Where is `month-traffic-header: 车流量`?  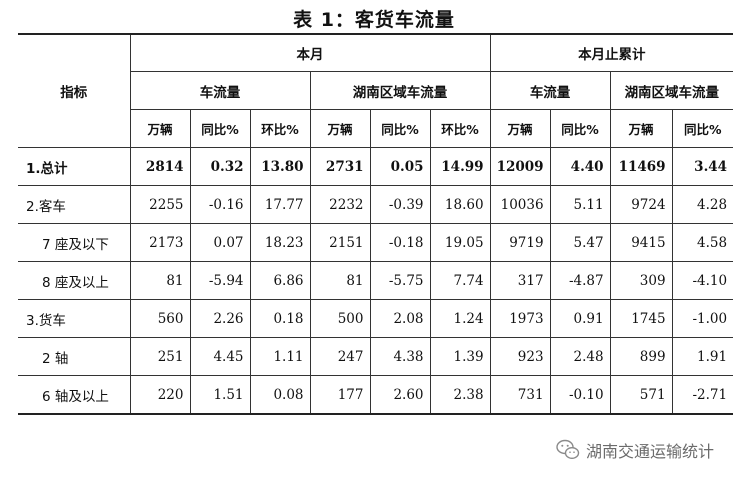 month-traffic-header: 车流量 is located at coordinates (220, 90).